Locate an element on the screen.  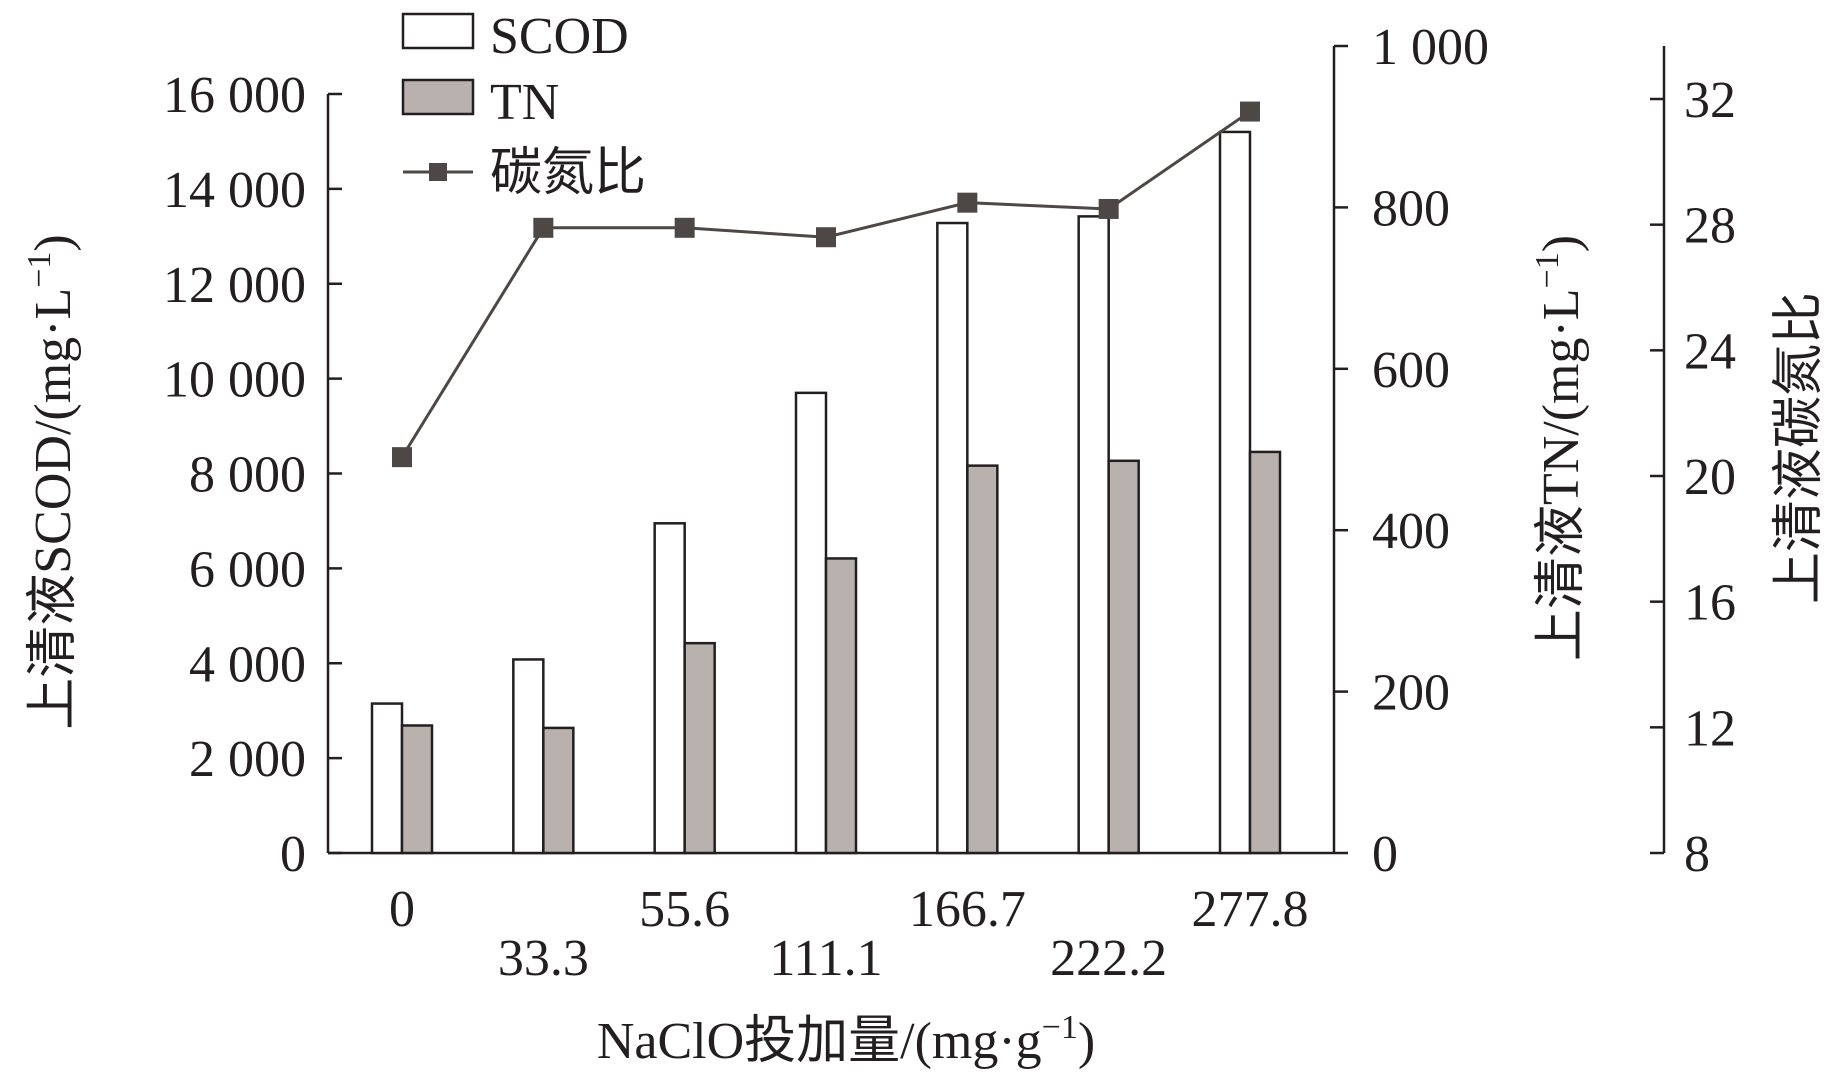
right-axis-cn-ratio-tick-label: 20 is located at coordinates (1710, 477).